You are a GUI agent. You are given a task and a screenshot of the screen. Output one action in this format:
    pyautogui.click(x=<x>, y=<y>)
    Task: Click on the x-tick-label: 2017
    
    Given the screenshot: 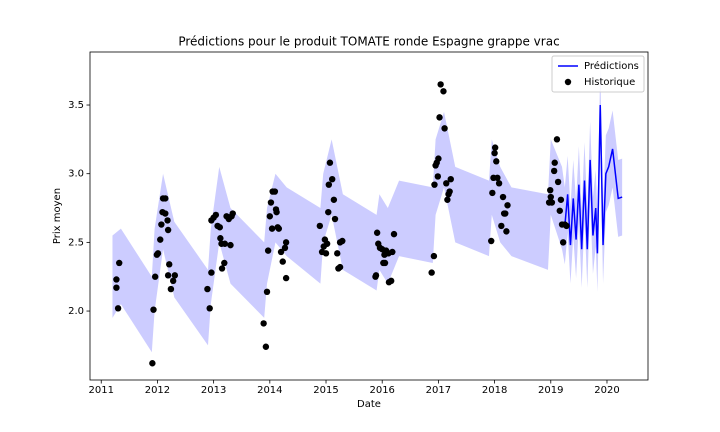 What is the action you would take?
    pyautogui.click(x=438, y=390)
    